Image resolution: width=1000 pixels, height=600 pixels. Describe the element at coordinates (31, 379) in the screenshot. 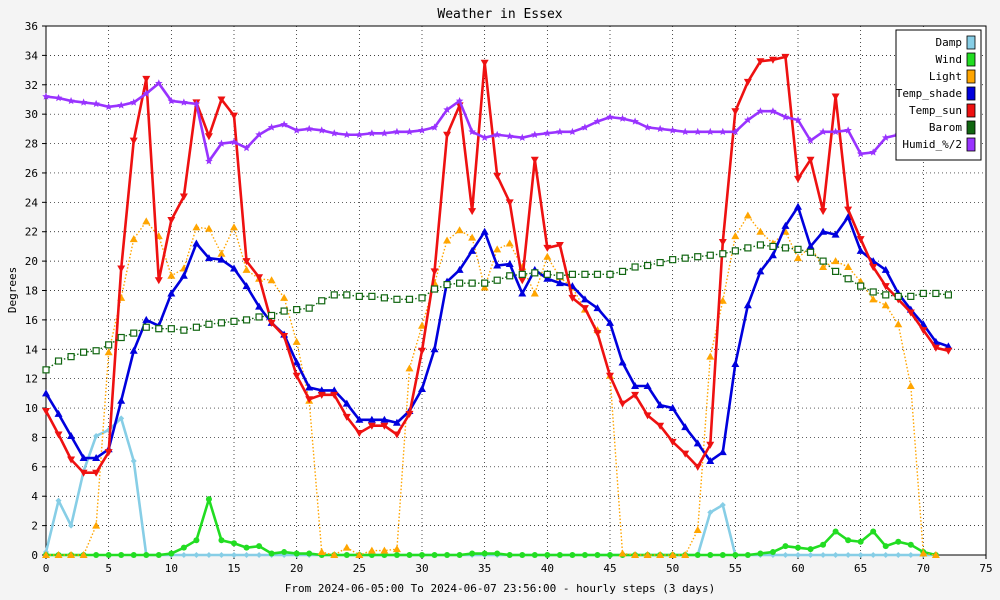

I see `y-tick-label: 12` at that location.